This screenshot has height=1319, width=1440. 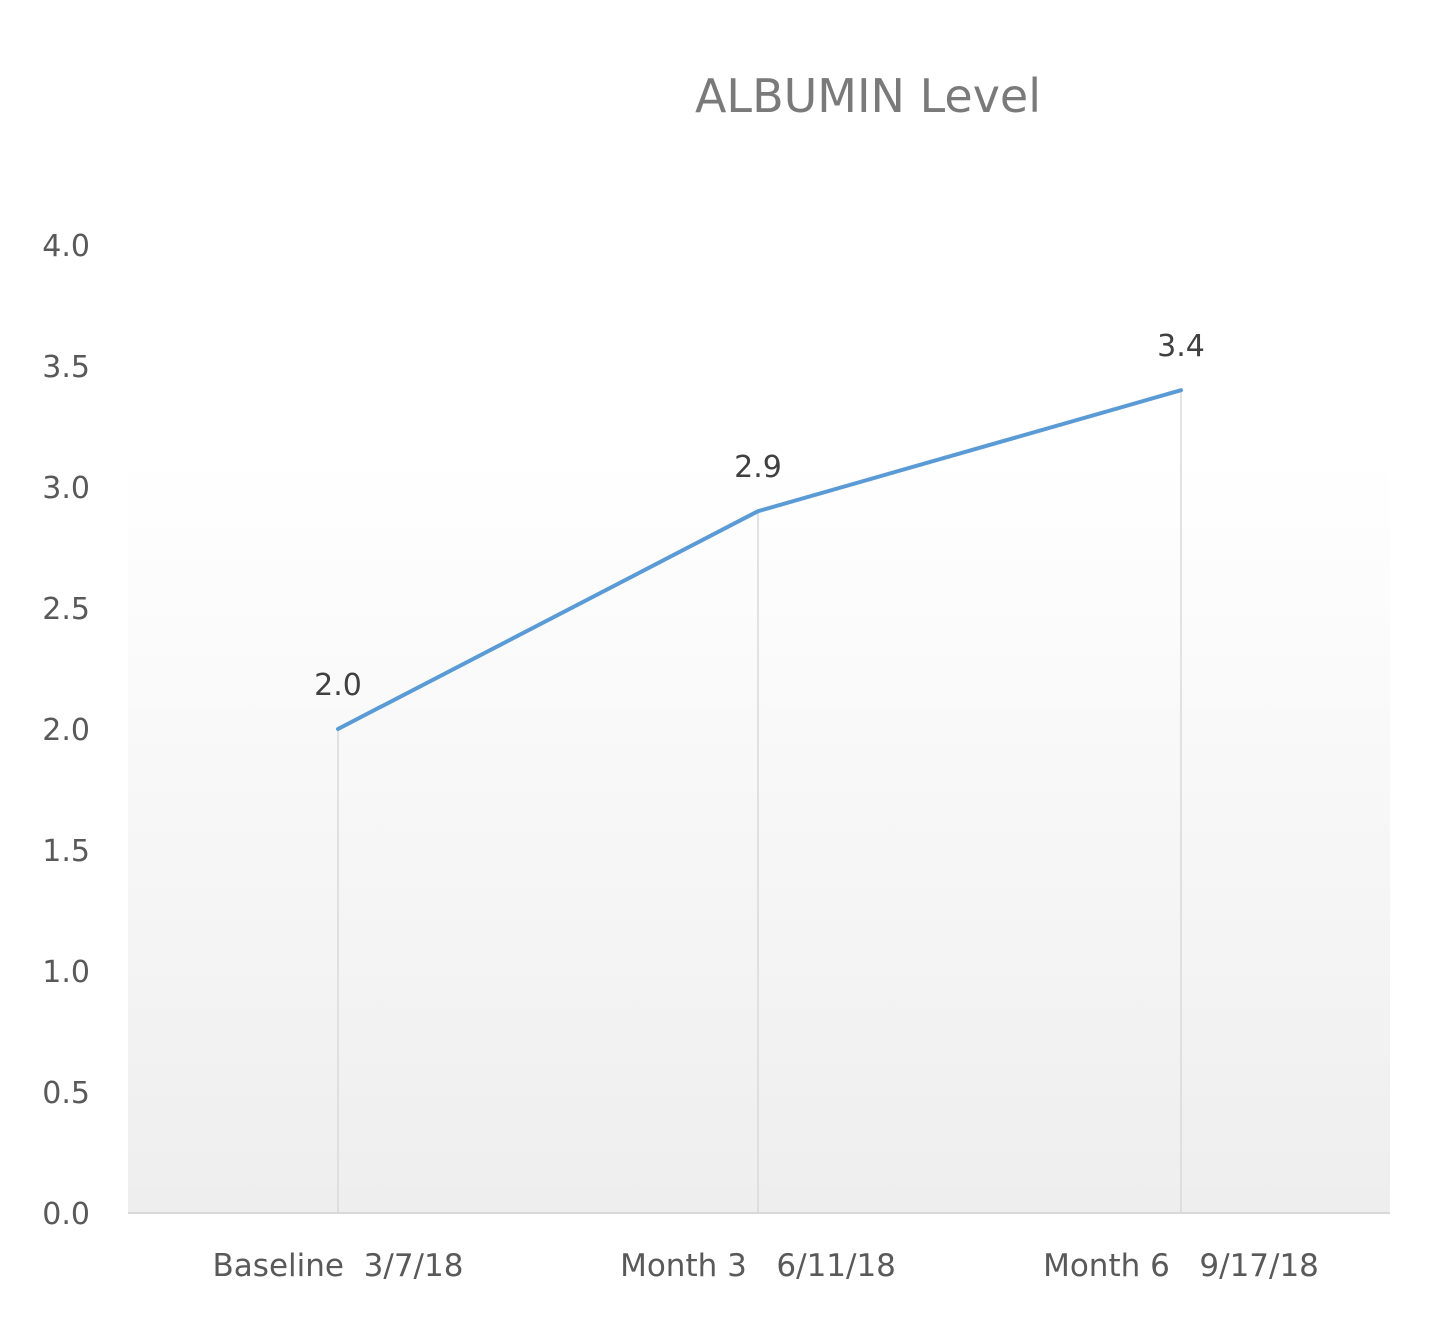 What do you see at coordinates (758, 467) in the screenshot?
I see `data-label: 2.9` at bounding box center [758, 467].